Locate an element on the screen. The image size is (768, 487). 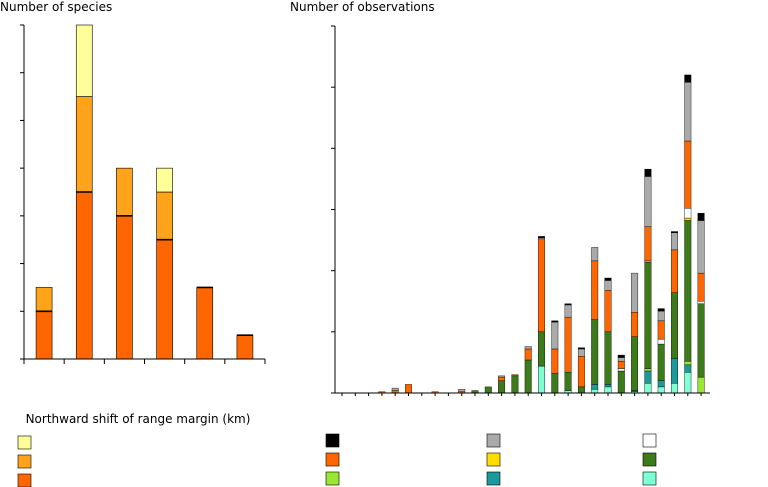
bar-0-50-northern-species is located at coordinates (84, 60).